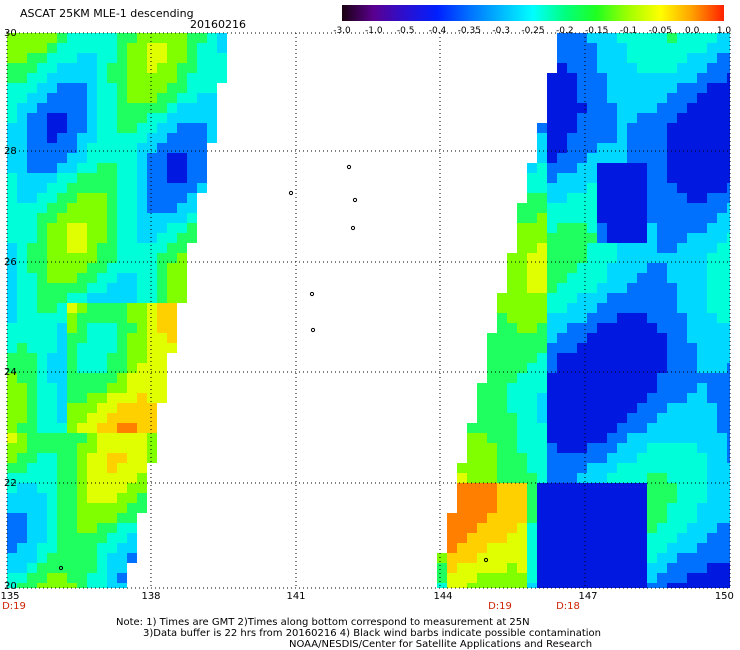  I want to click on island-outline, so click(313, 330).